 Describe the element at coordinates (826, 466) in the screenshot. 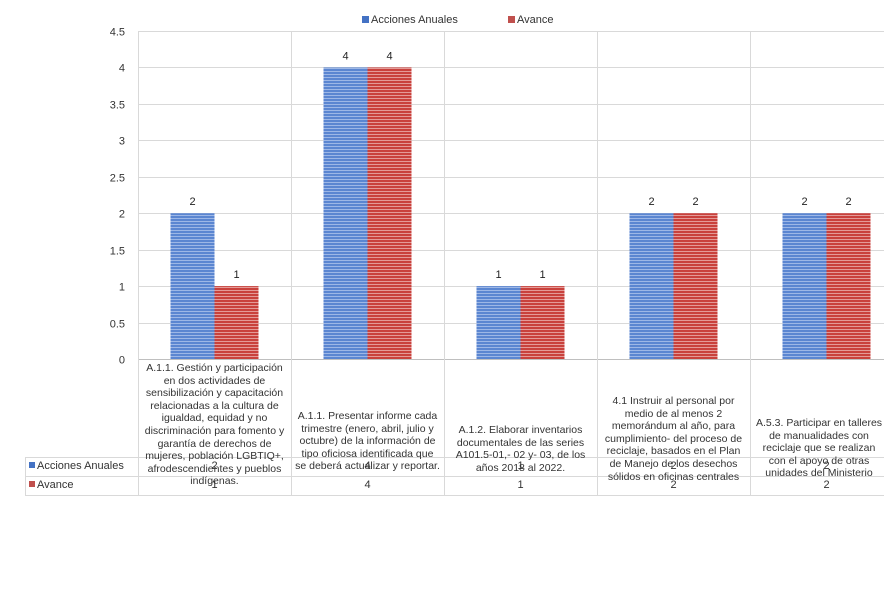

I see `table-cell-0-4: 2` at that location.